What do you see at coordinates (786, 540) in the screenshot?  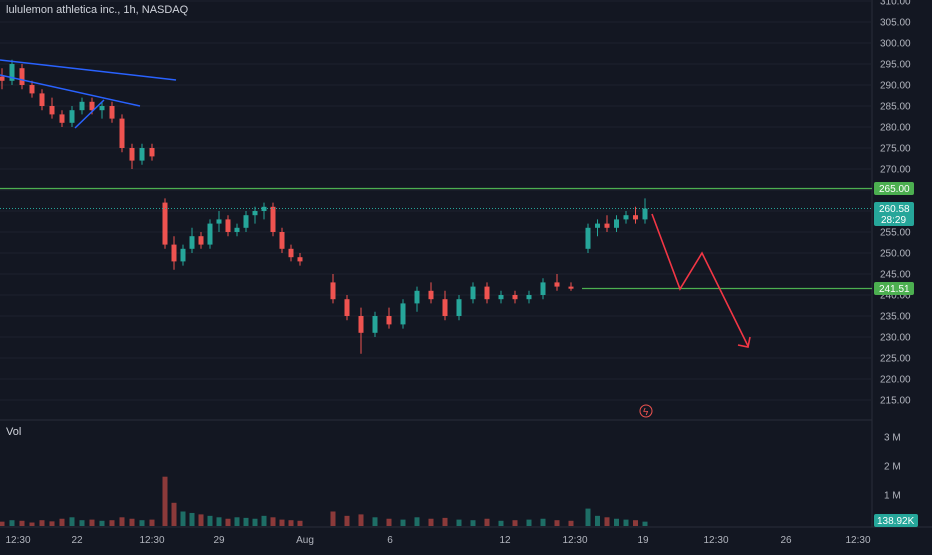 I see `time-tick-label: 26` at bounding box center [786, 540].